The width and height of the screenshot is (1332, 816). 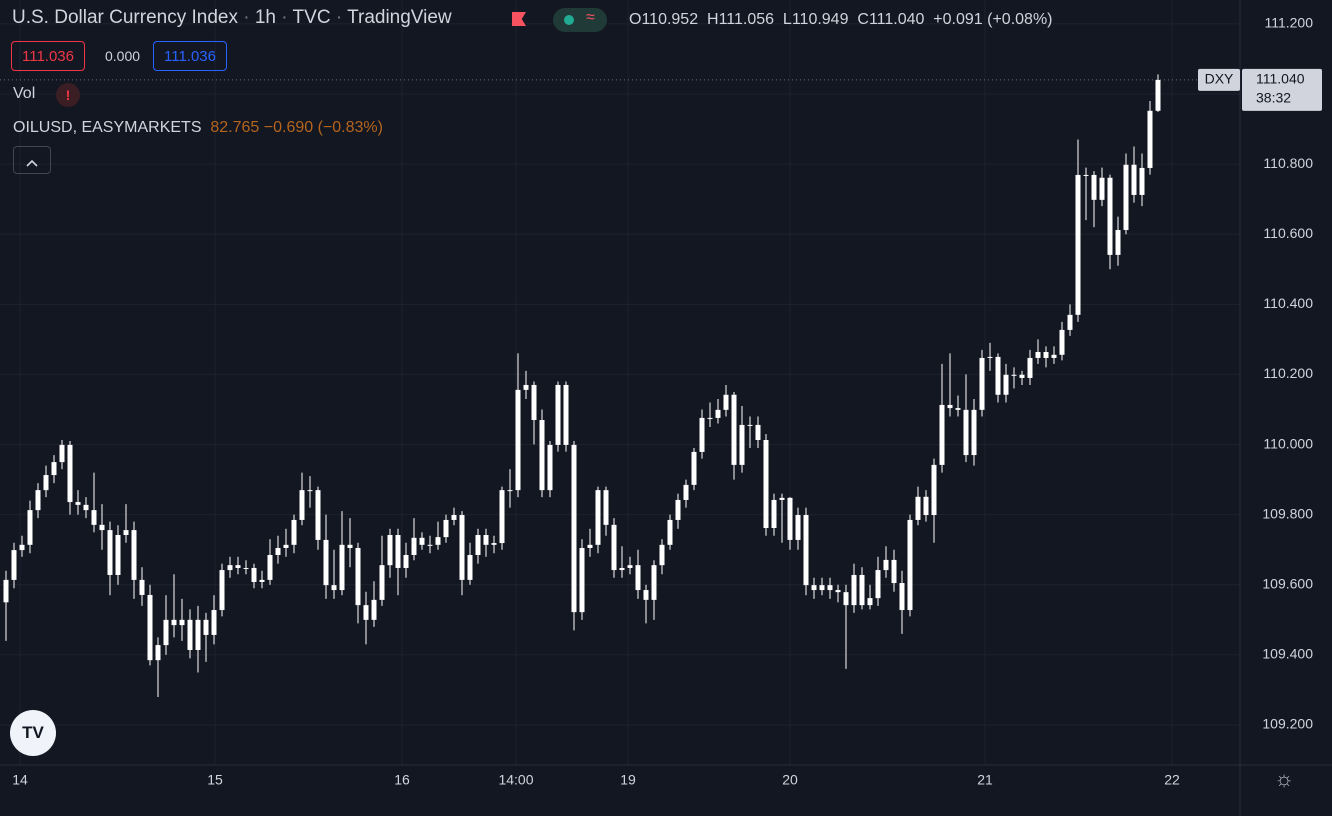 What do you see at coordinates (190, 56) in the screenshot?
I see `buy-button: 111.036` at bounding box center [190, 56].